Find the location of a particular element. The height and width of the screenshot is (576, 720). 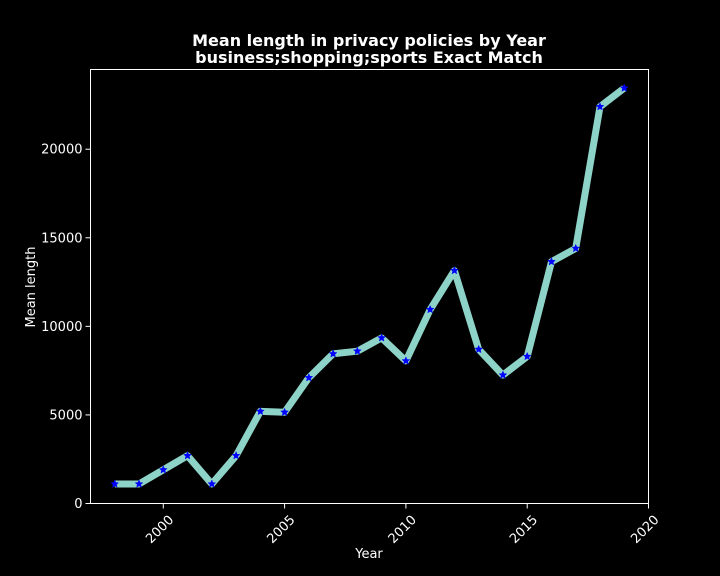

y-axis: 0 5000 10000 15000 20000 is located at coordinates (66, 327).